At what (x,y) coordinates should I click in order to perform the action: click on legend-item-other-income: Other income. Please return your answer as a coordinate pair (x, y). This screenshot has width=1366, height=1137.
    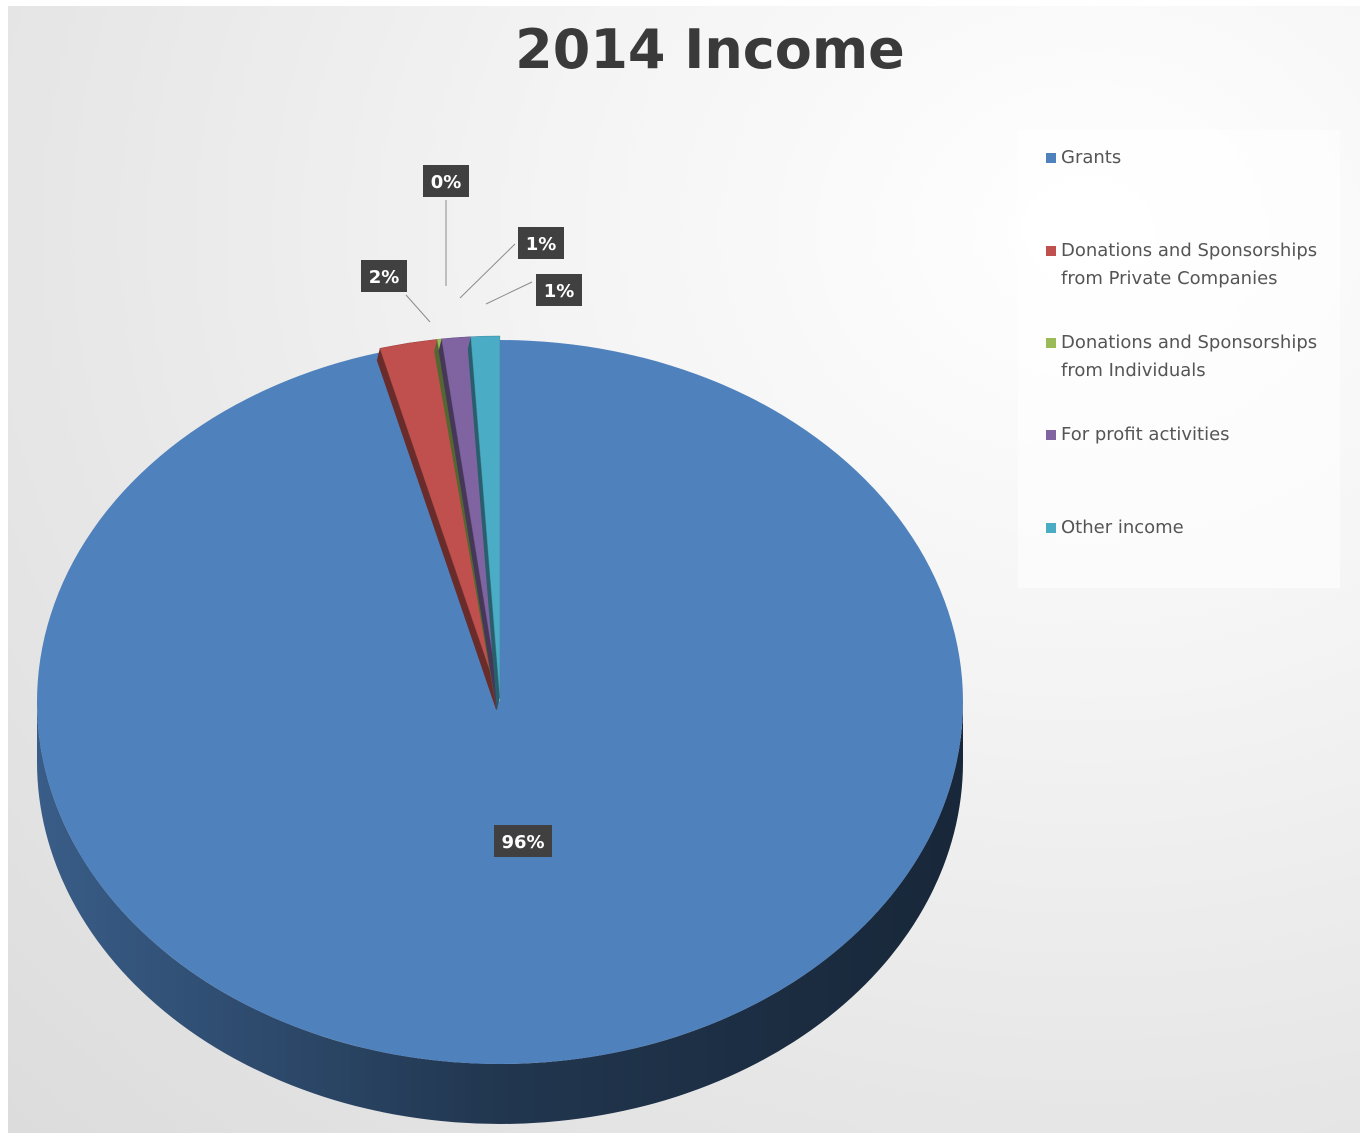
    Looking at the image, I should click on (1191, 528).